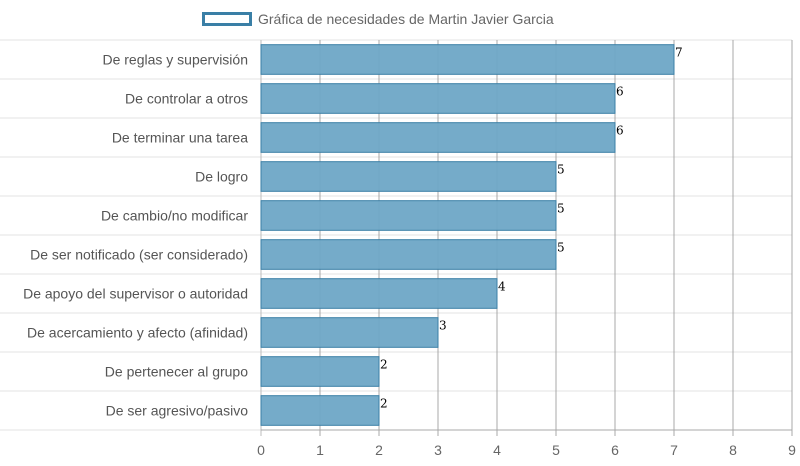  What do you see at coordinates (139, 255) in the screenshot?
I see `category-label: De ser notificado (ser considerado)` at bounding box center [139, 255].